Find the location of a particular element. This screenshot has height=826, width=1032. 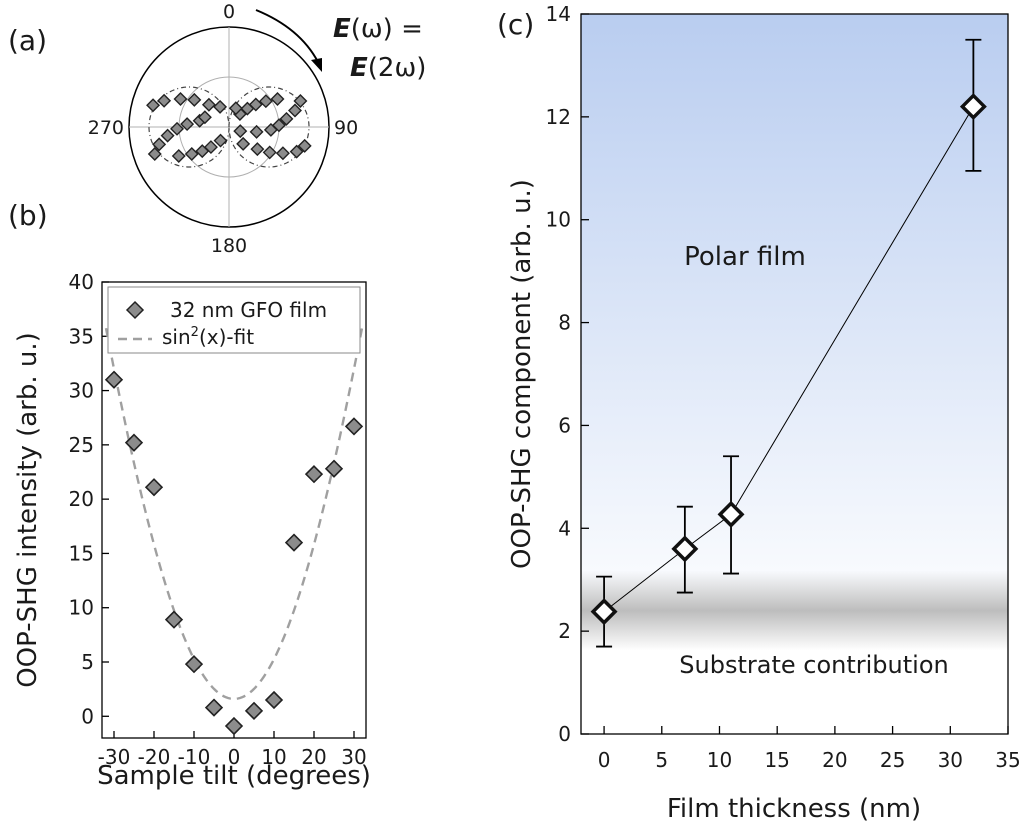

panel-b-legend: 32 nm GFO film sin2(x)-fit is located at coordinates (234, 320).